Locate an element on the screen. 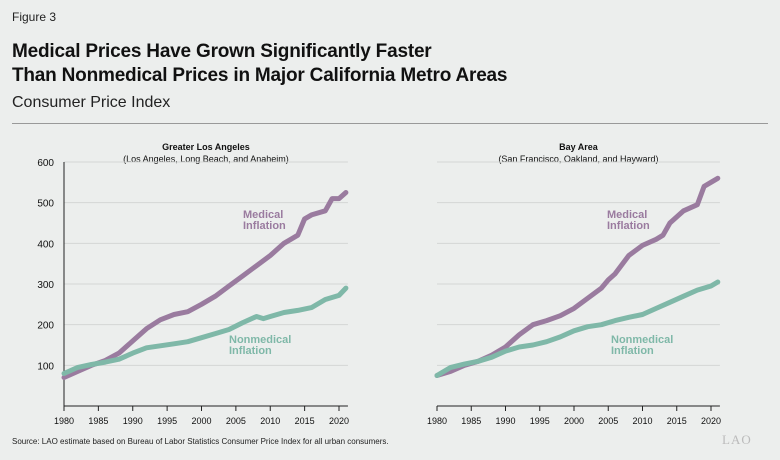 The width and height of the screenshot is (780, 460). y-tick-label: 100 is located at coordinates (45, 366).